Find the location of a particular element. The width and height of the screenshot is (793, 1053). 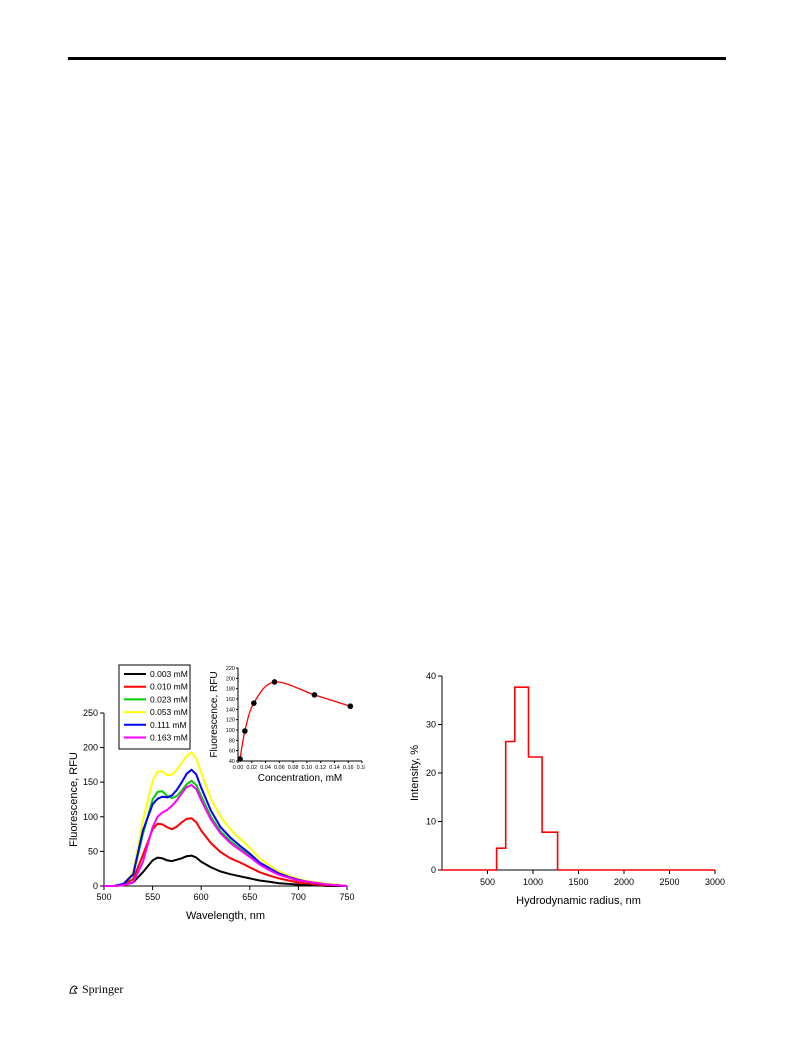

inset-y-tick-label: 160 is located at coordinates (230, 700).